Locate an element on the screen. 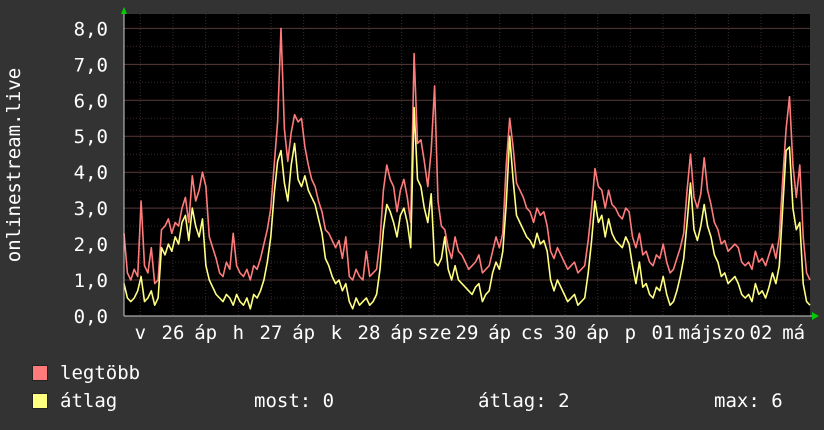  x-tick-label: 30 is located at coordinates (565, 333).